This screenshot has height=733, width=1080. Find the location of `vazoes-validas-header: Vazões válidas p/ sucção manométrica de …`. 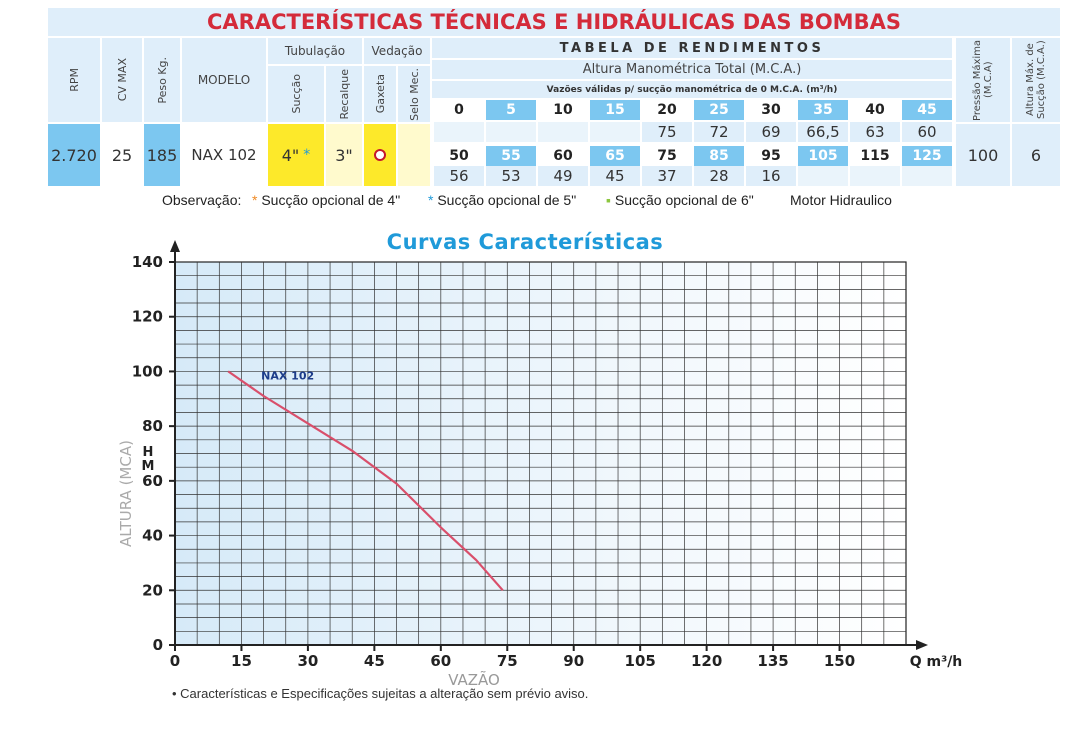

vazoes-validas-header: Vazões válidas p/ sucção manométrica de … is located at coordinates (692, 89).